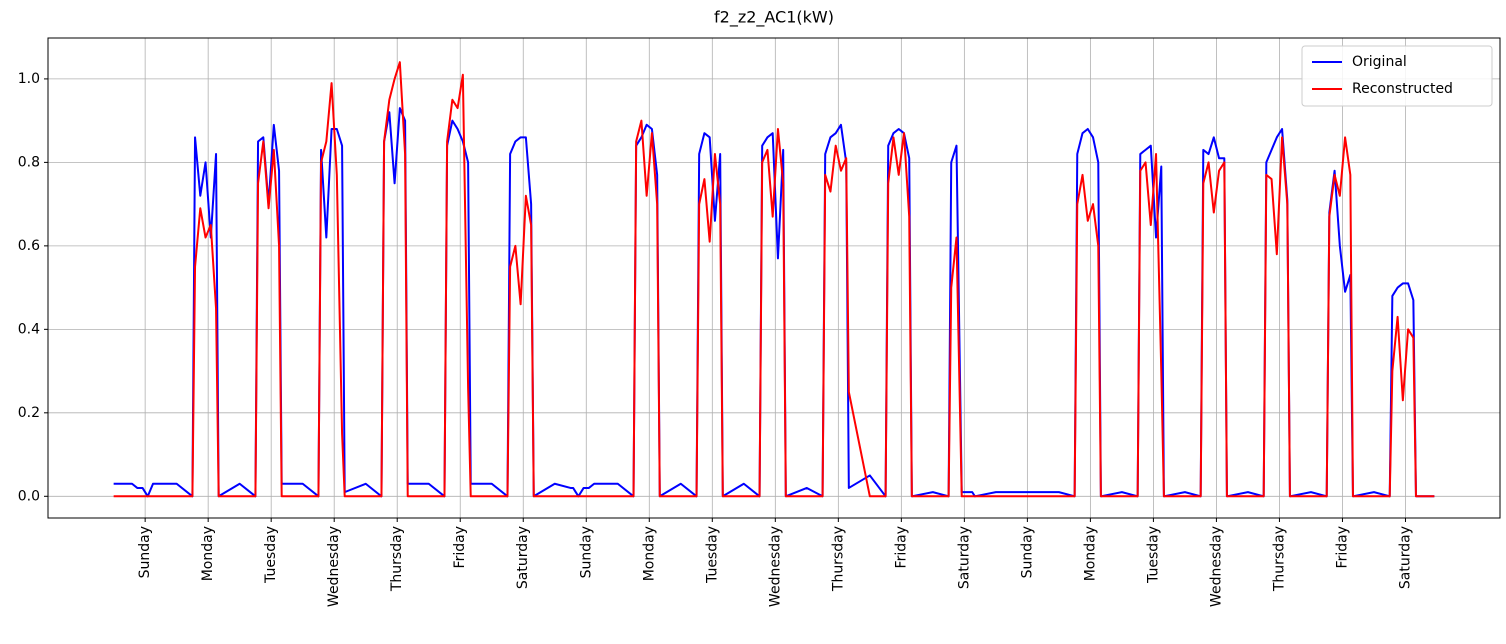 The height and width of the screenshot is (644, 1506). Describe the element at coordinates (29, 413) in the screenshot. I see `y-tick-label: 0.2` at that location.